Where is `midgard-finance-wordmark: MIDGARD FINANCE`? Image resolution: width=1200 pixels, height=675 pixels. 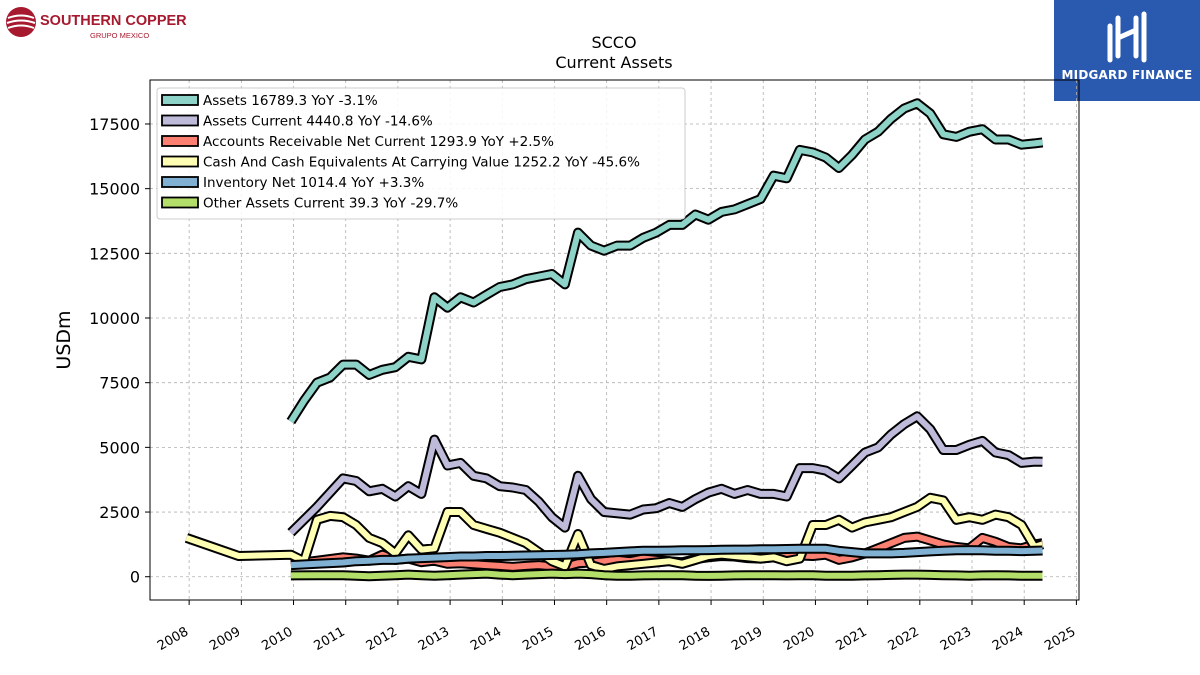
midgard-finance-wordmark: MIDGARD FINANCE is located at coordinates (1127, 75).